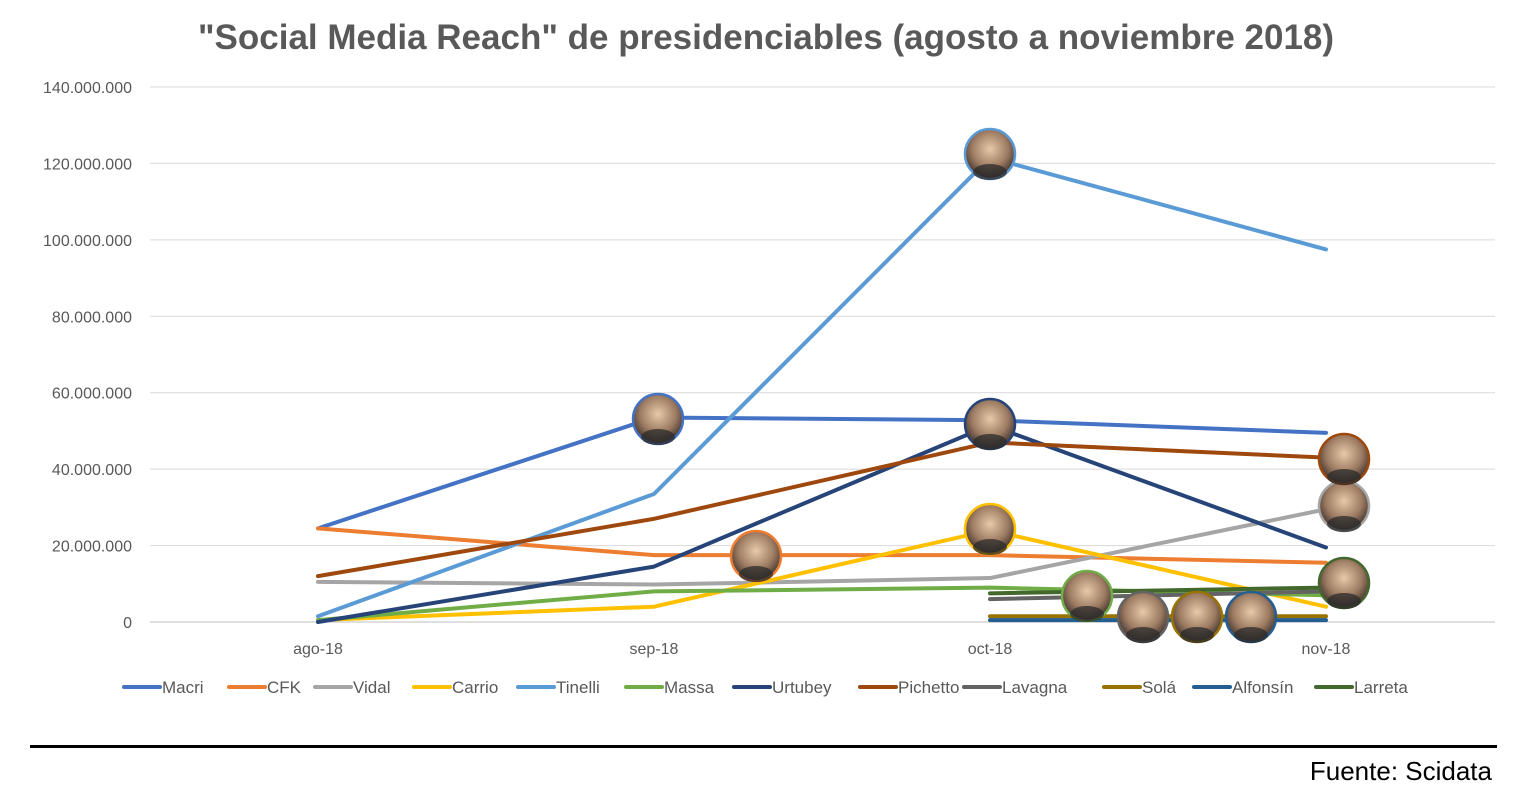 This screenshot has height=803, width=1522. Describe the element at coordinates (1262, 687) in the screenshot. I see `legend-label: Alfonsín` at that location.